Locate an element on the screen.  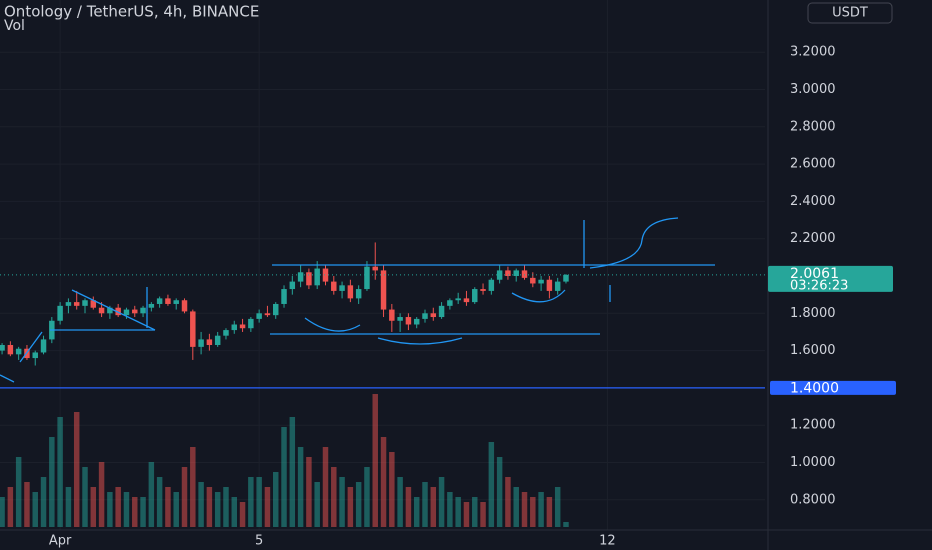
currency: USDT is located at coordinates (850, 13).